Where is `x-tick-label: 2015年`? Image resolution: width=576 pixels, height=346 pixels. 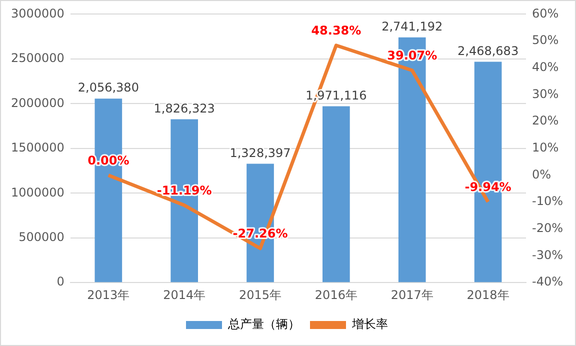 x-tick-label: 2015年 is located at coordinates (260, 295).